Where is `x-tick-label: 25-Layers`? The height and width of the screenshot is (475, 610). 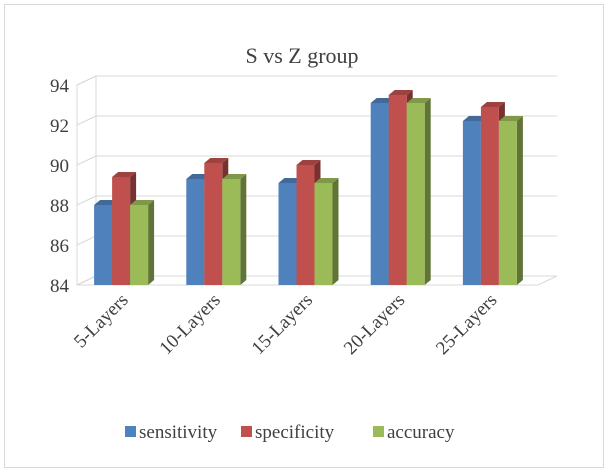
x-tick-label: 25-Layers is located at coordinates (466, 324).